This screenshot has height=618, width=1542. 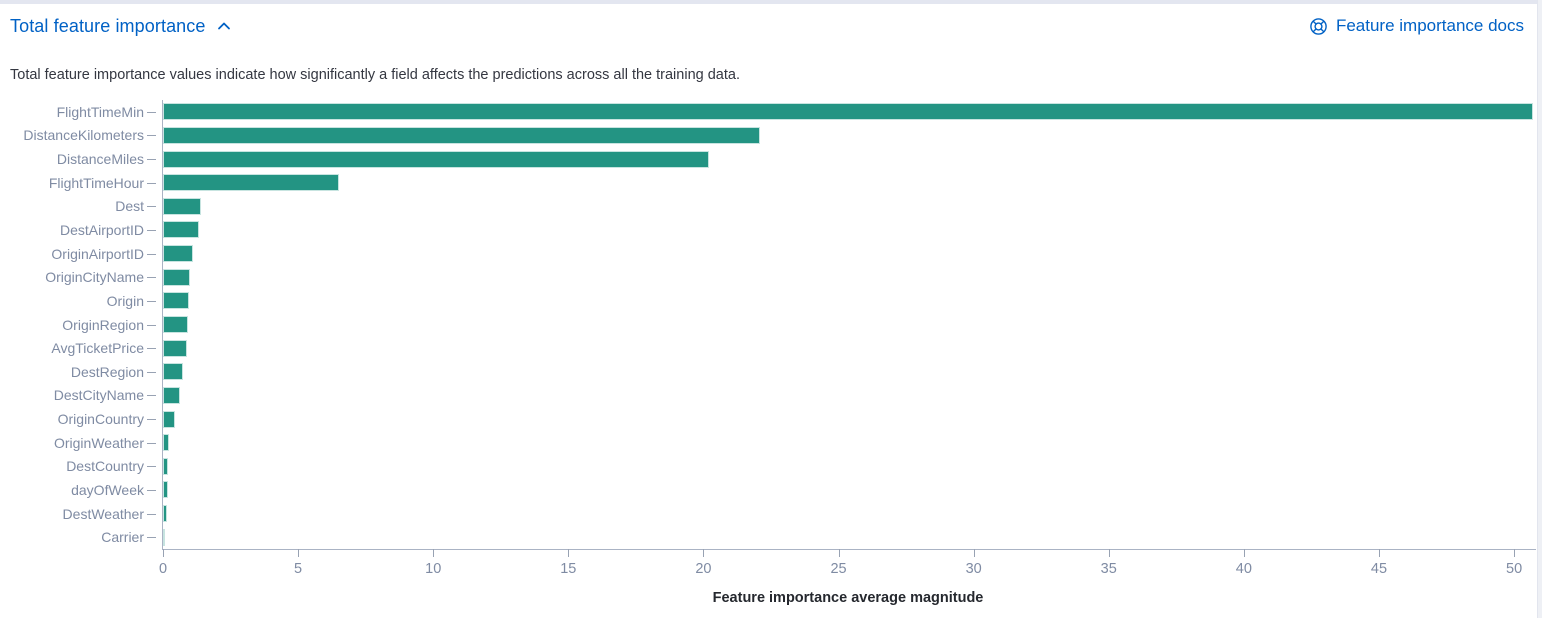 I want to click on x-axis-tick-label: 50, so click(x=1514, y=569).